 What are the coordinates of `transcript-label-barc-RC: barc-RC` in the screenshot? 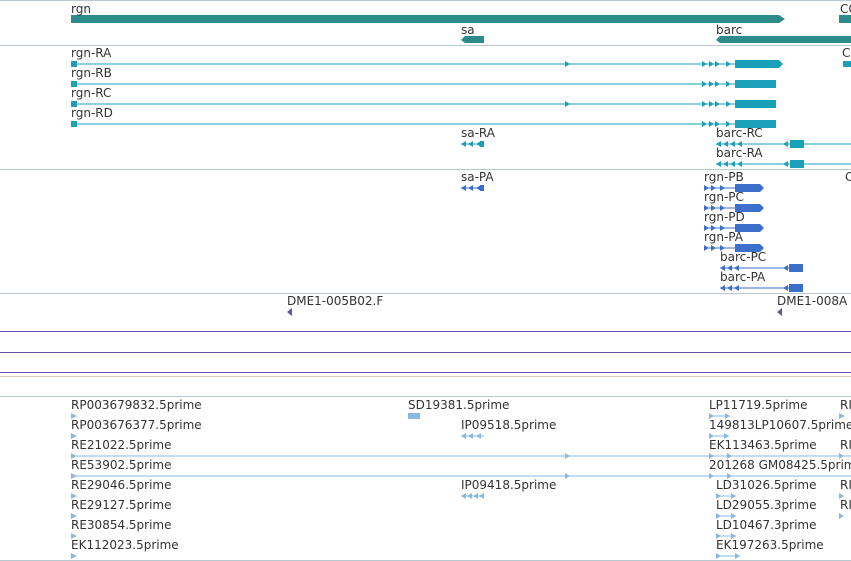 It's located at (739, 133).